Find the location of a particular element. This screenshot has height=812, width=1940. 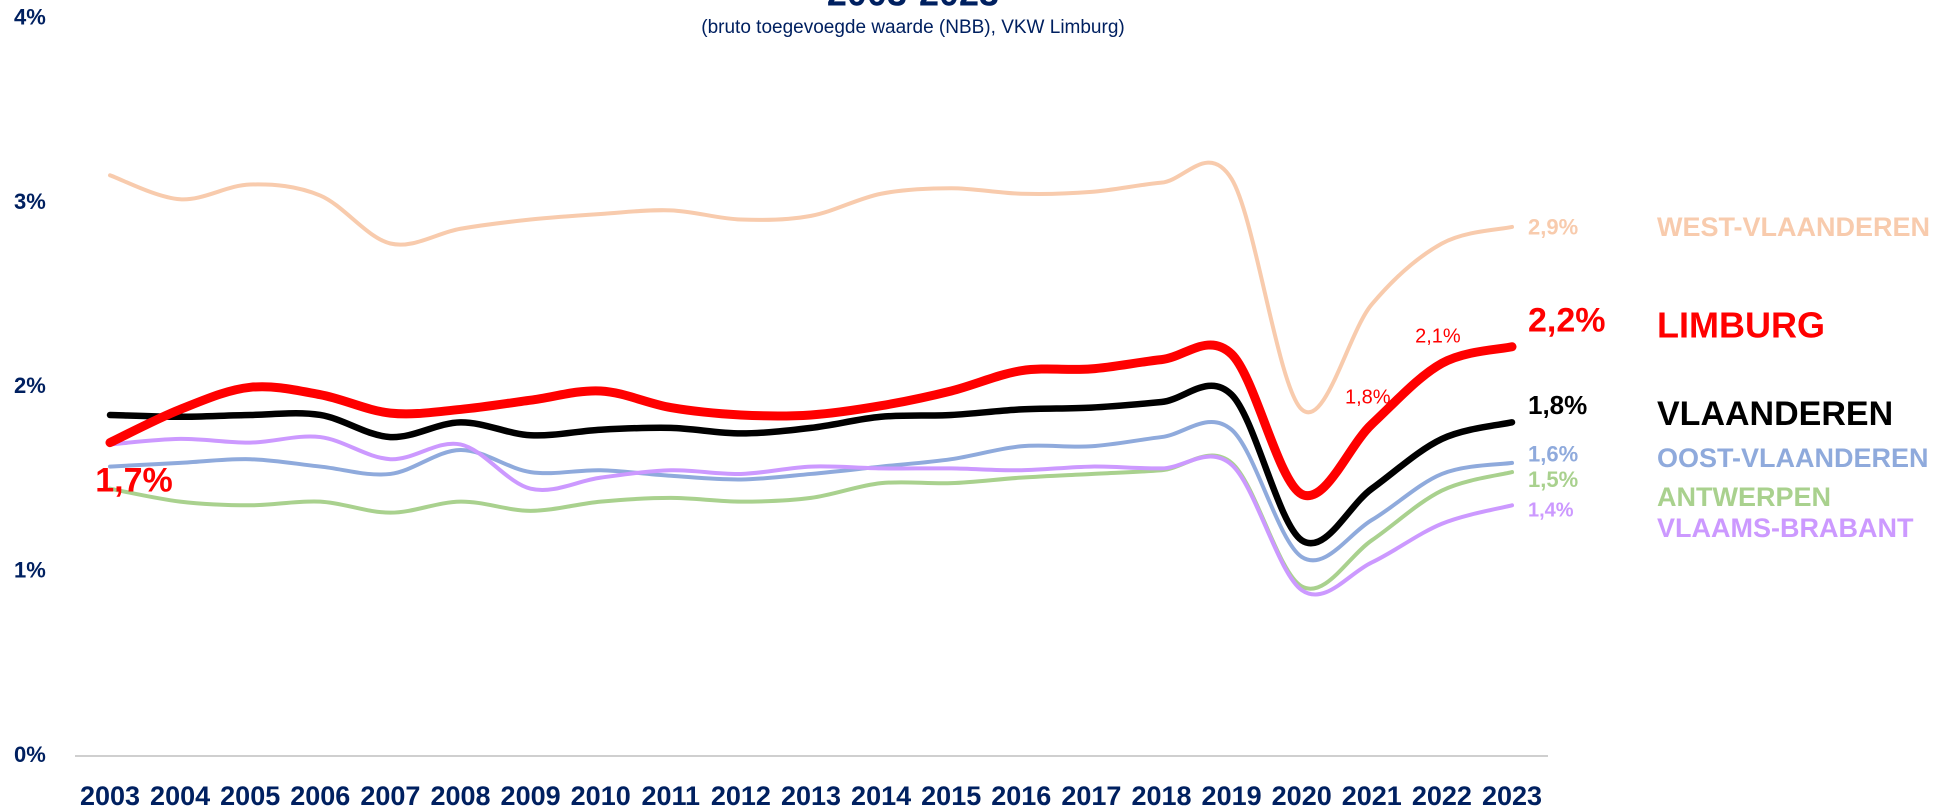

legend-label: OOST-VLAANDEREN is located at coordinates (1793, 458).